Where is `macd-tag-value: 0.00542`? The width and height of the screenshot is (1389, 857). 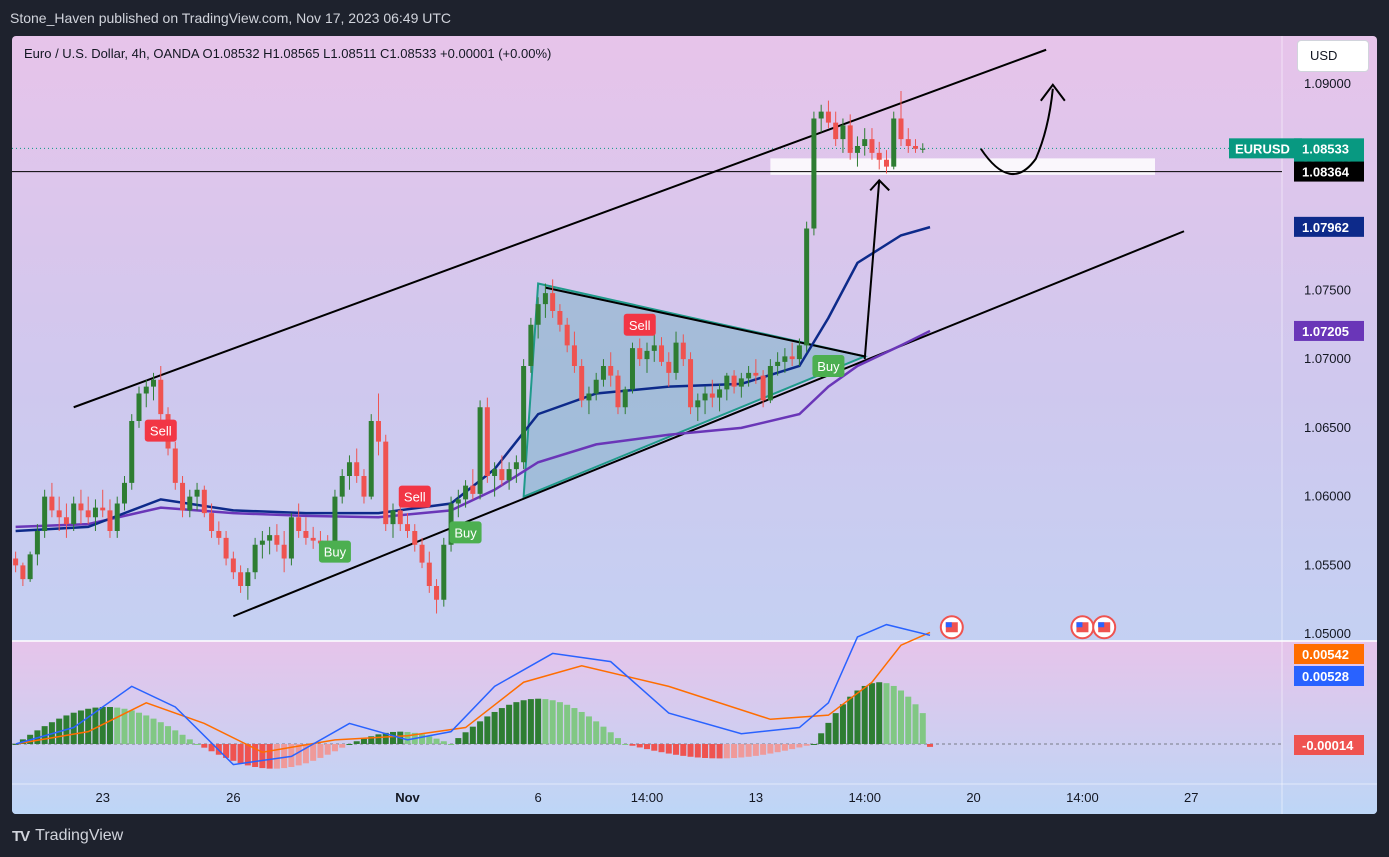
macd-tag-value: 0.00542 is located at coordinates (1325, 654).